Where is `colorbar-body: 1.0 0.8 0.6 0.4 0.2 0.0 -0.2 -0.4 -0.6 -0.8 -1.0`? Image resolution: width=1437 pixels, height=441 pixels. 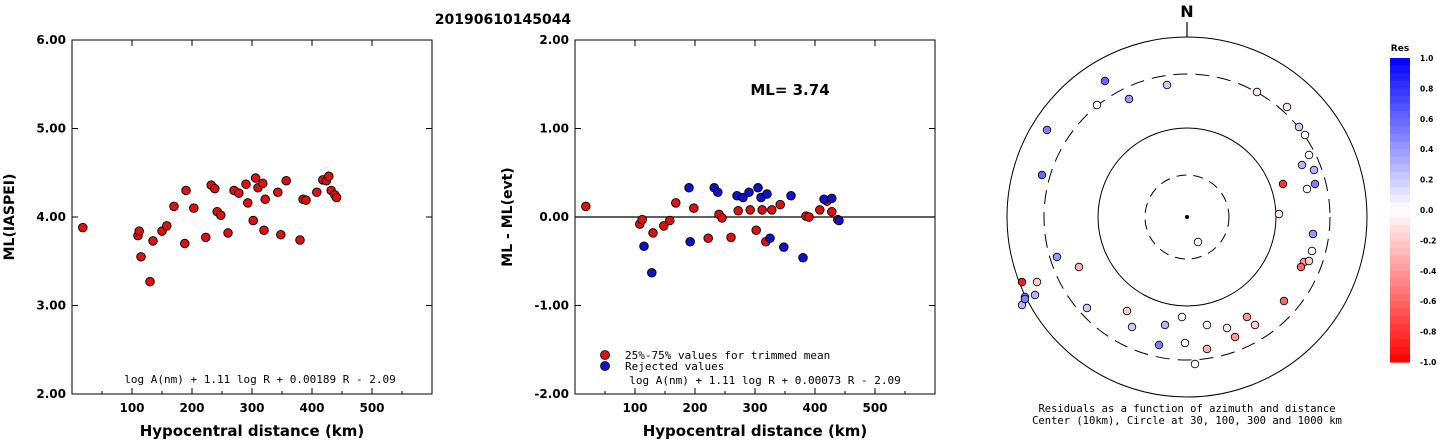
colorbar-body: 1.0 0.8 0.6 0.4 0.2 0.0 -0.2 -0.4 -0.6 -0.8 -1.0 is located at coordinates (1413, 210).